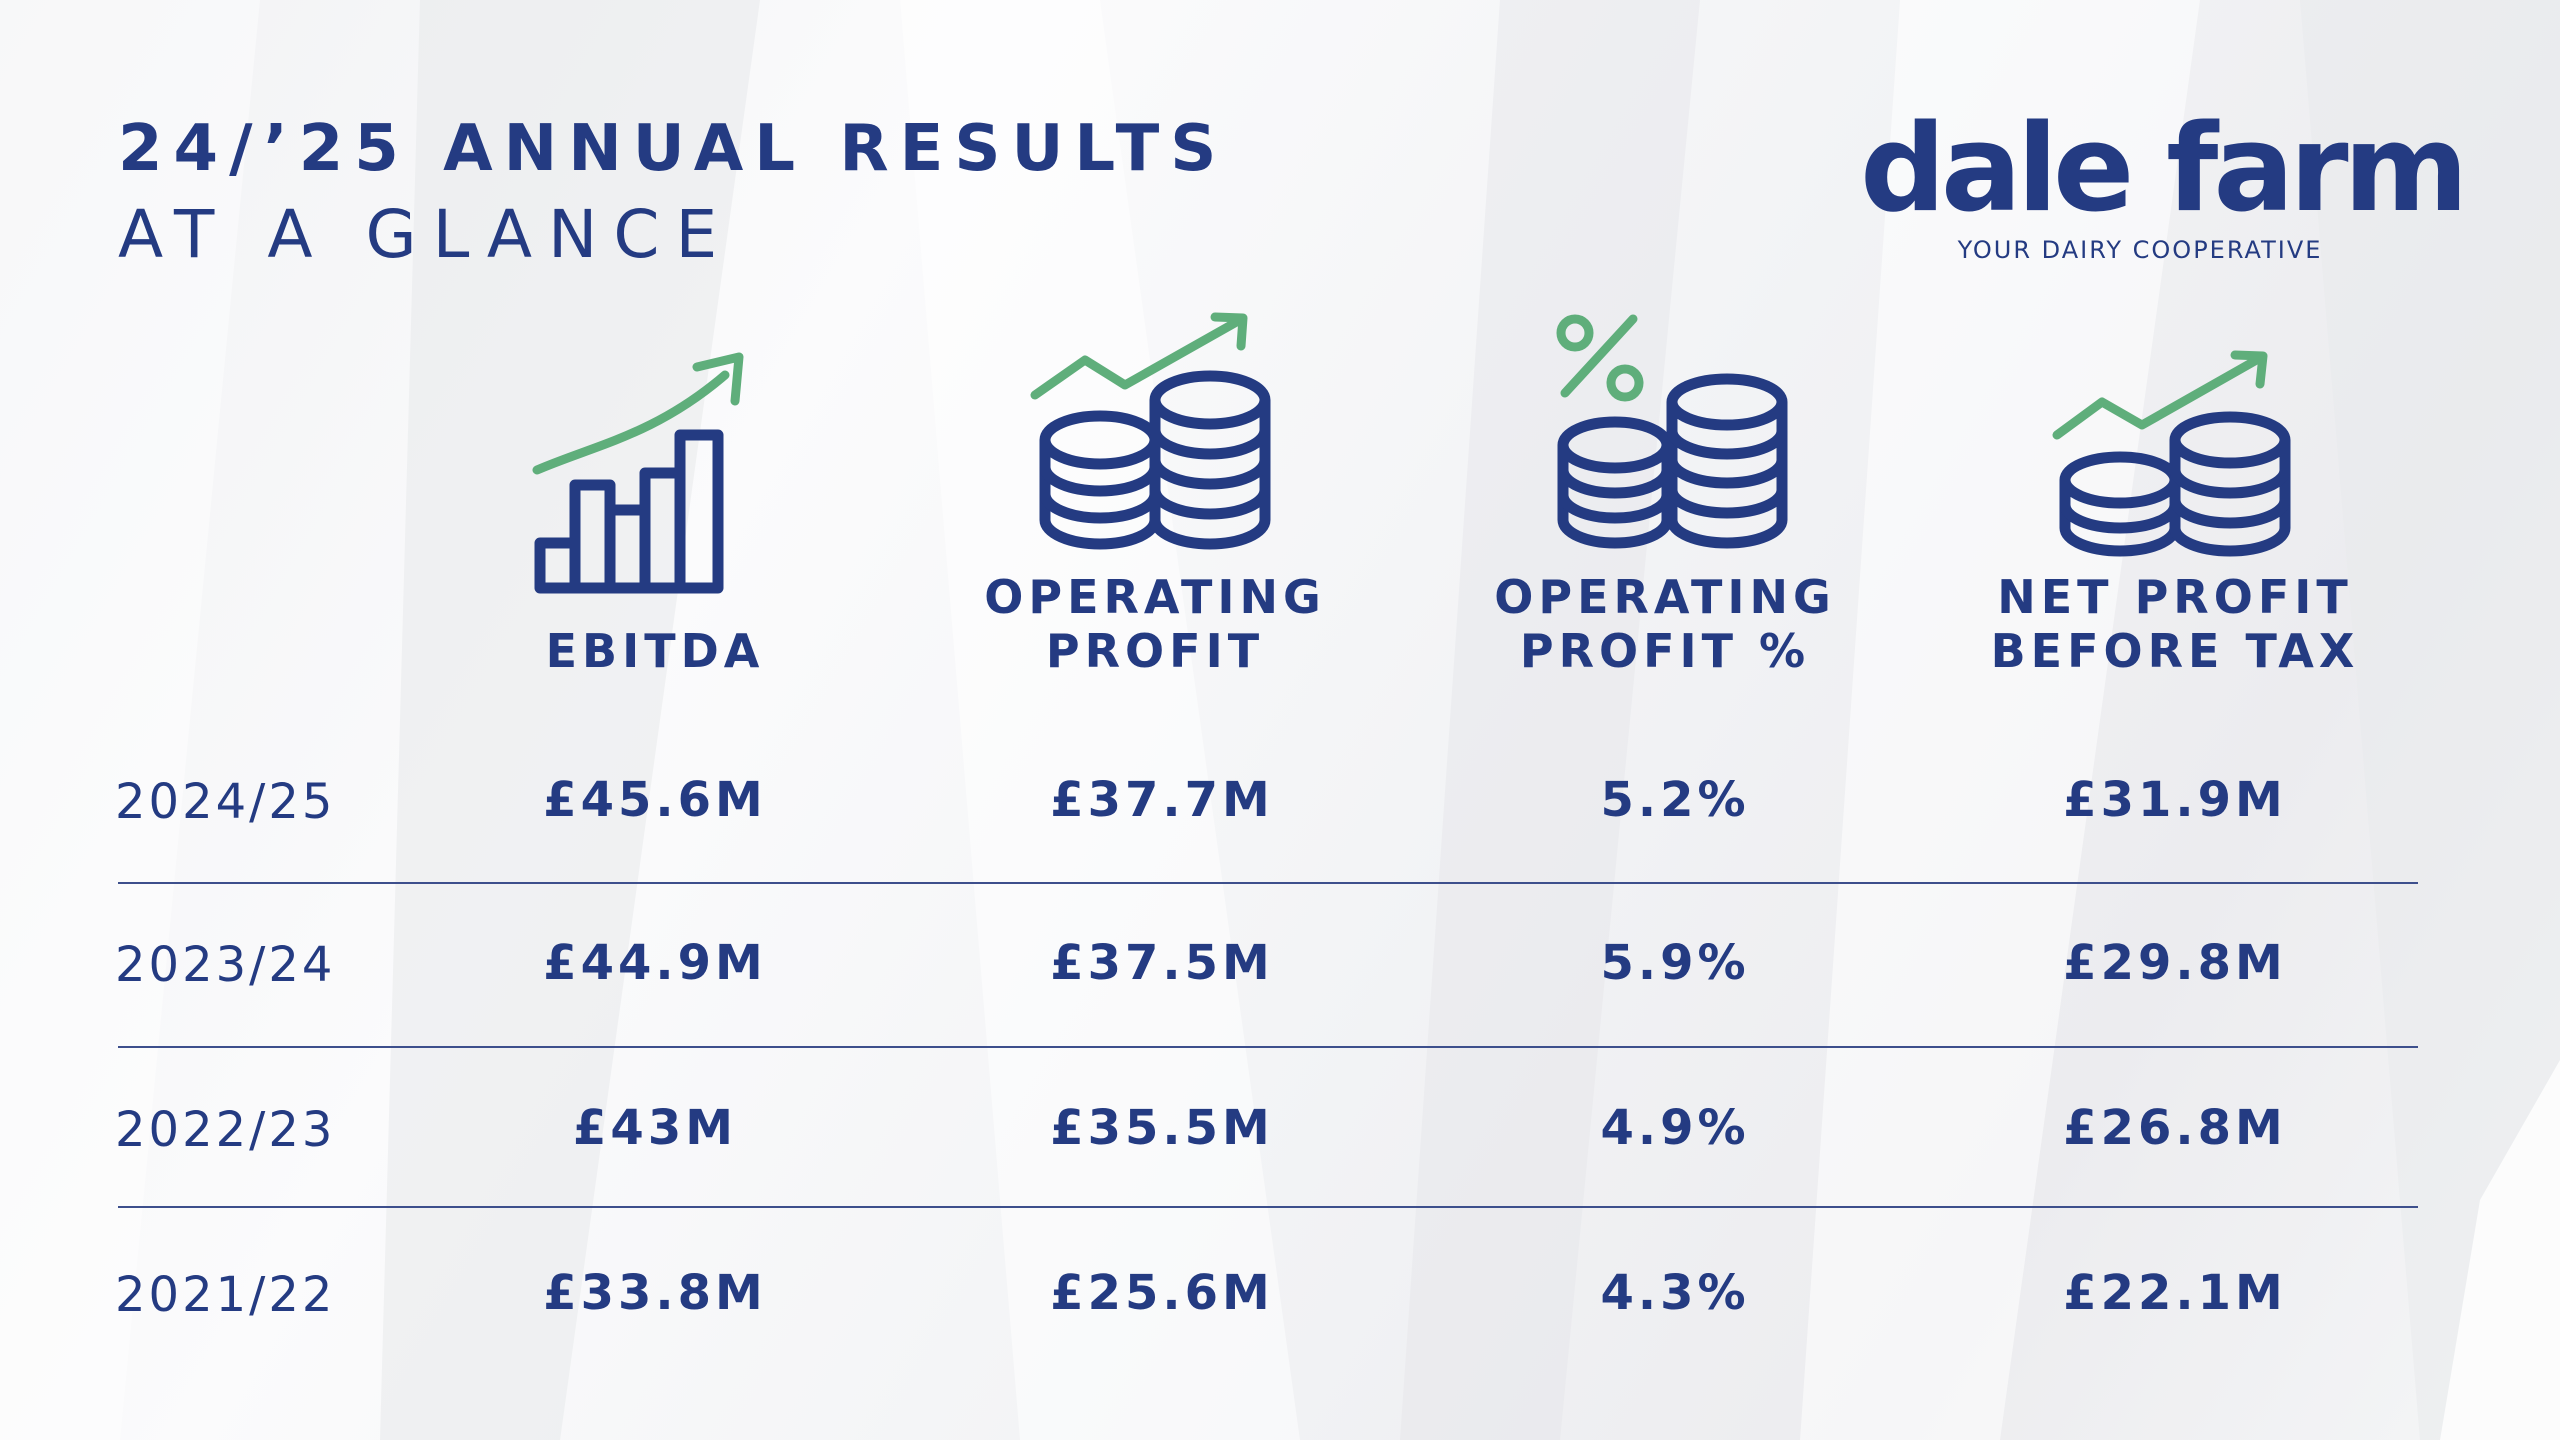  Describe the element at coordinates (1162, 963) in the screenshot. I see `operating-profit-value: £37.5M` at that location.